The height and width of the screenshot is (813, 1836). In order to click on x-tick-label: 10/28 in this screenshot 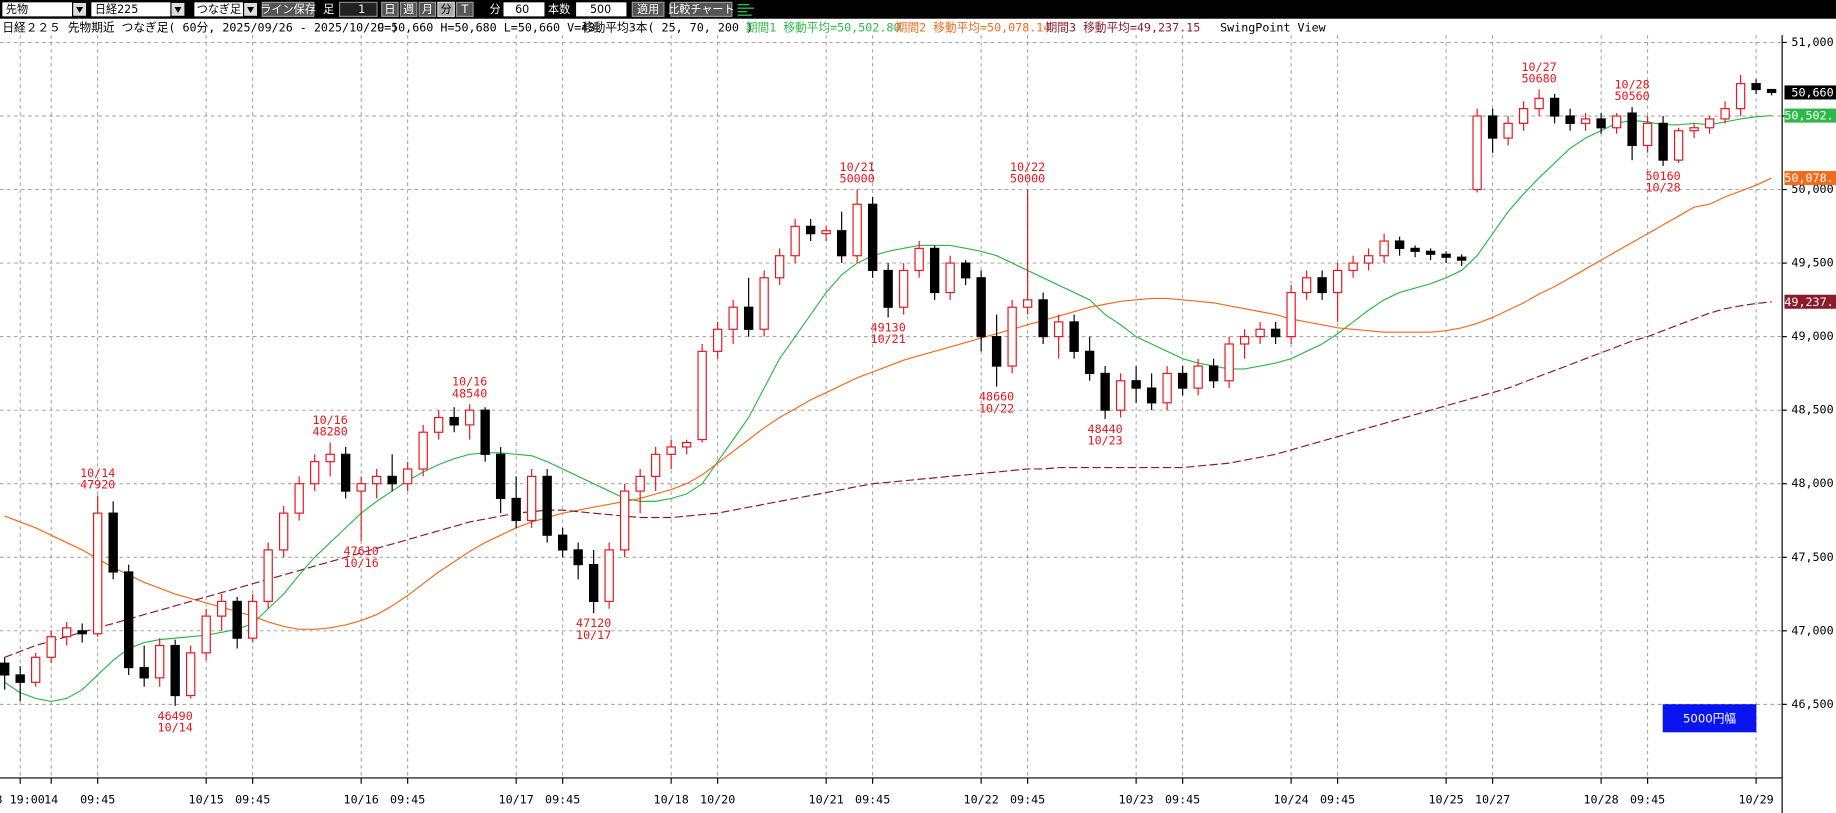, I will do `click(1601, 800)`.